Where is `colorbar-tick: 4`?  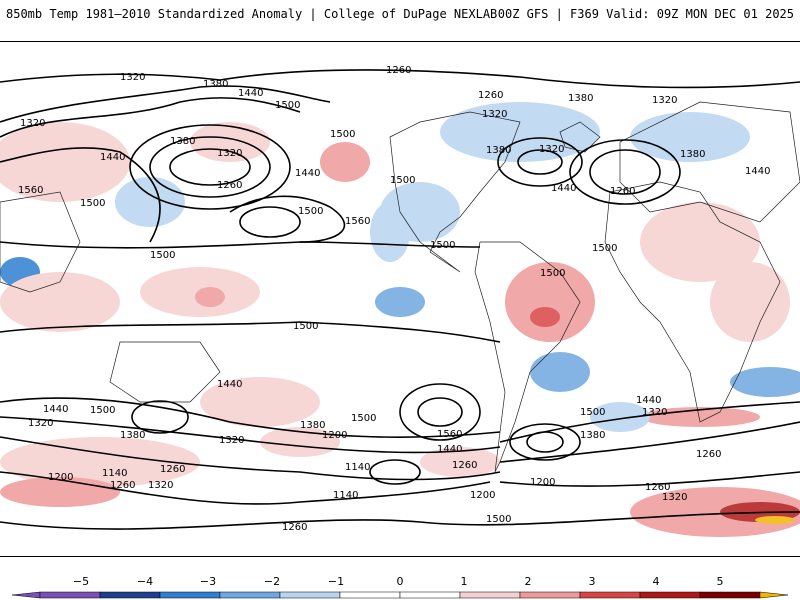
colorbar-tick: 4 is located at coordinates (656, 581).